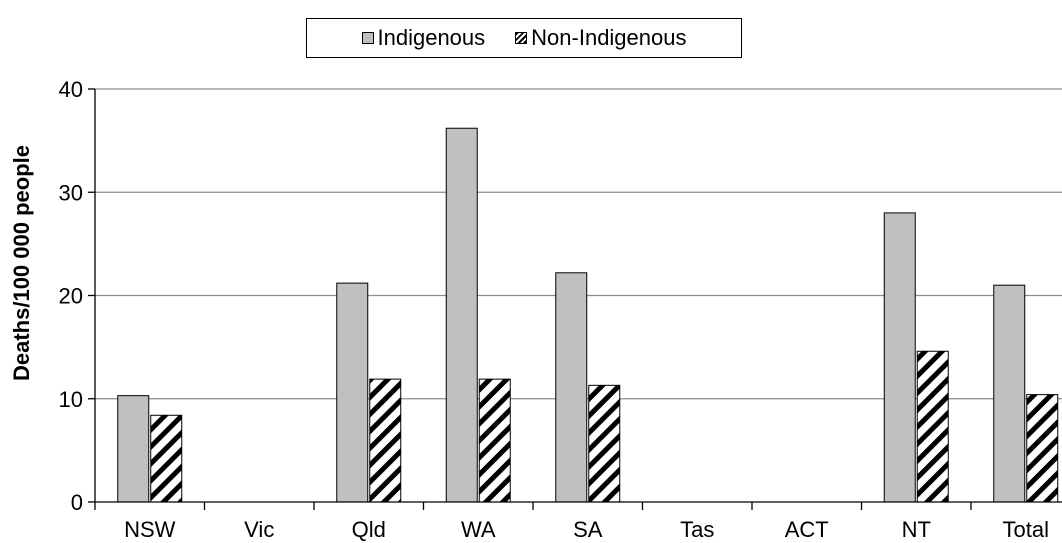 The width and height of the screenshot is (1062, 543). What do you see at coordinates (150, 529) in the screenshot?
I see `x-tick-label-nsw: NSW` at bounding box center [150, 529].